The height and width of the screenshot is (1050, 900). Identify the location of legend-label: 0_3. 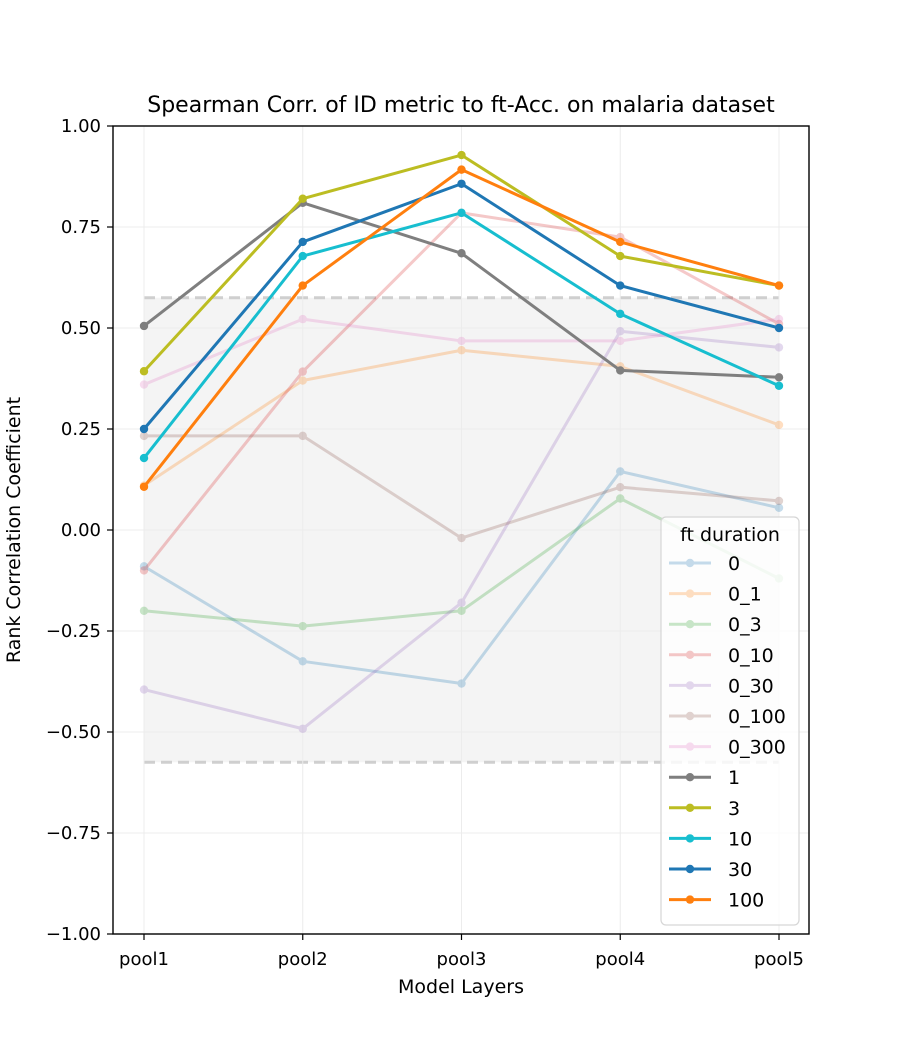
(745, 625).